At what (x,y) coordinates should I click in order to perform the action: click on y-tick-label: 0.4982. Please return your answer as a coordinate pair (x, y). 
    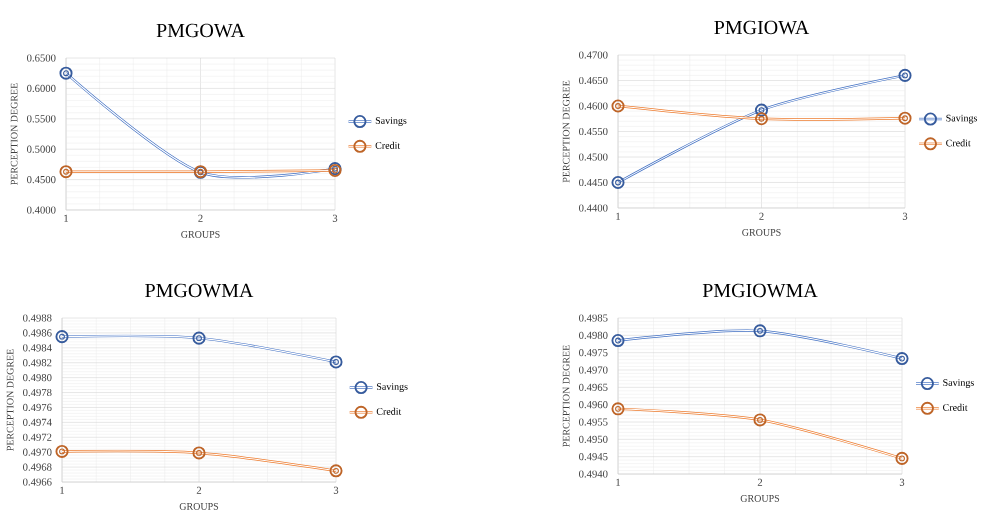
    Looking at the image, I should click on (37, 363).